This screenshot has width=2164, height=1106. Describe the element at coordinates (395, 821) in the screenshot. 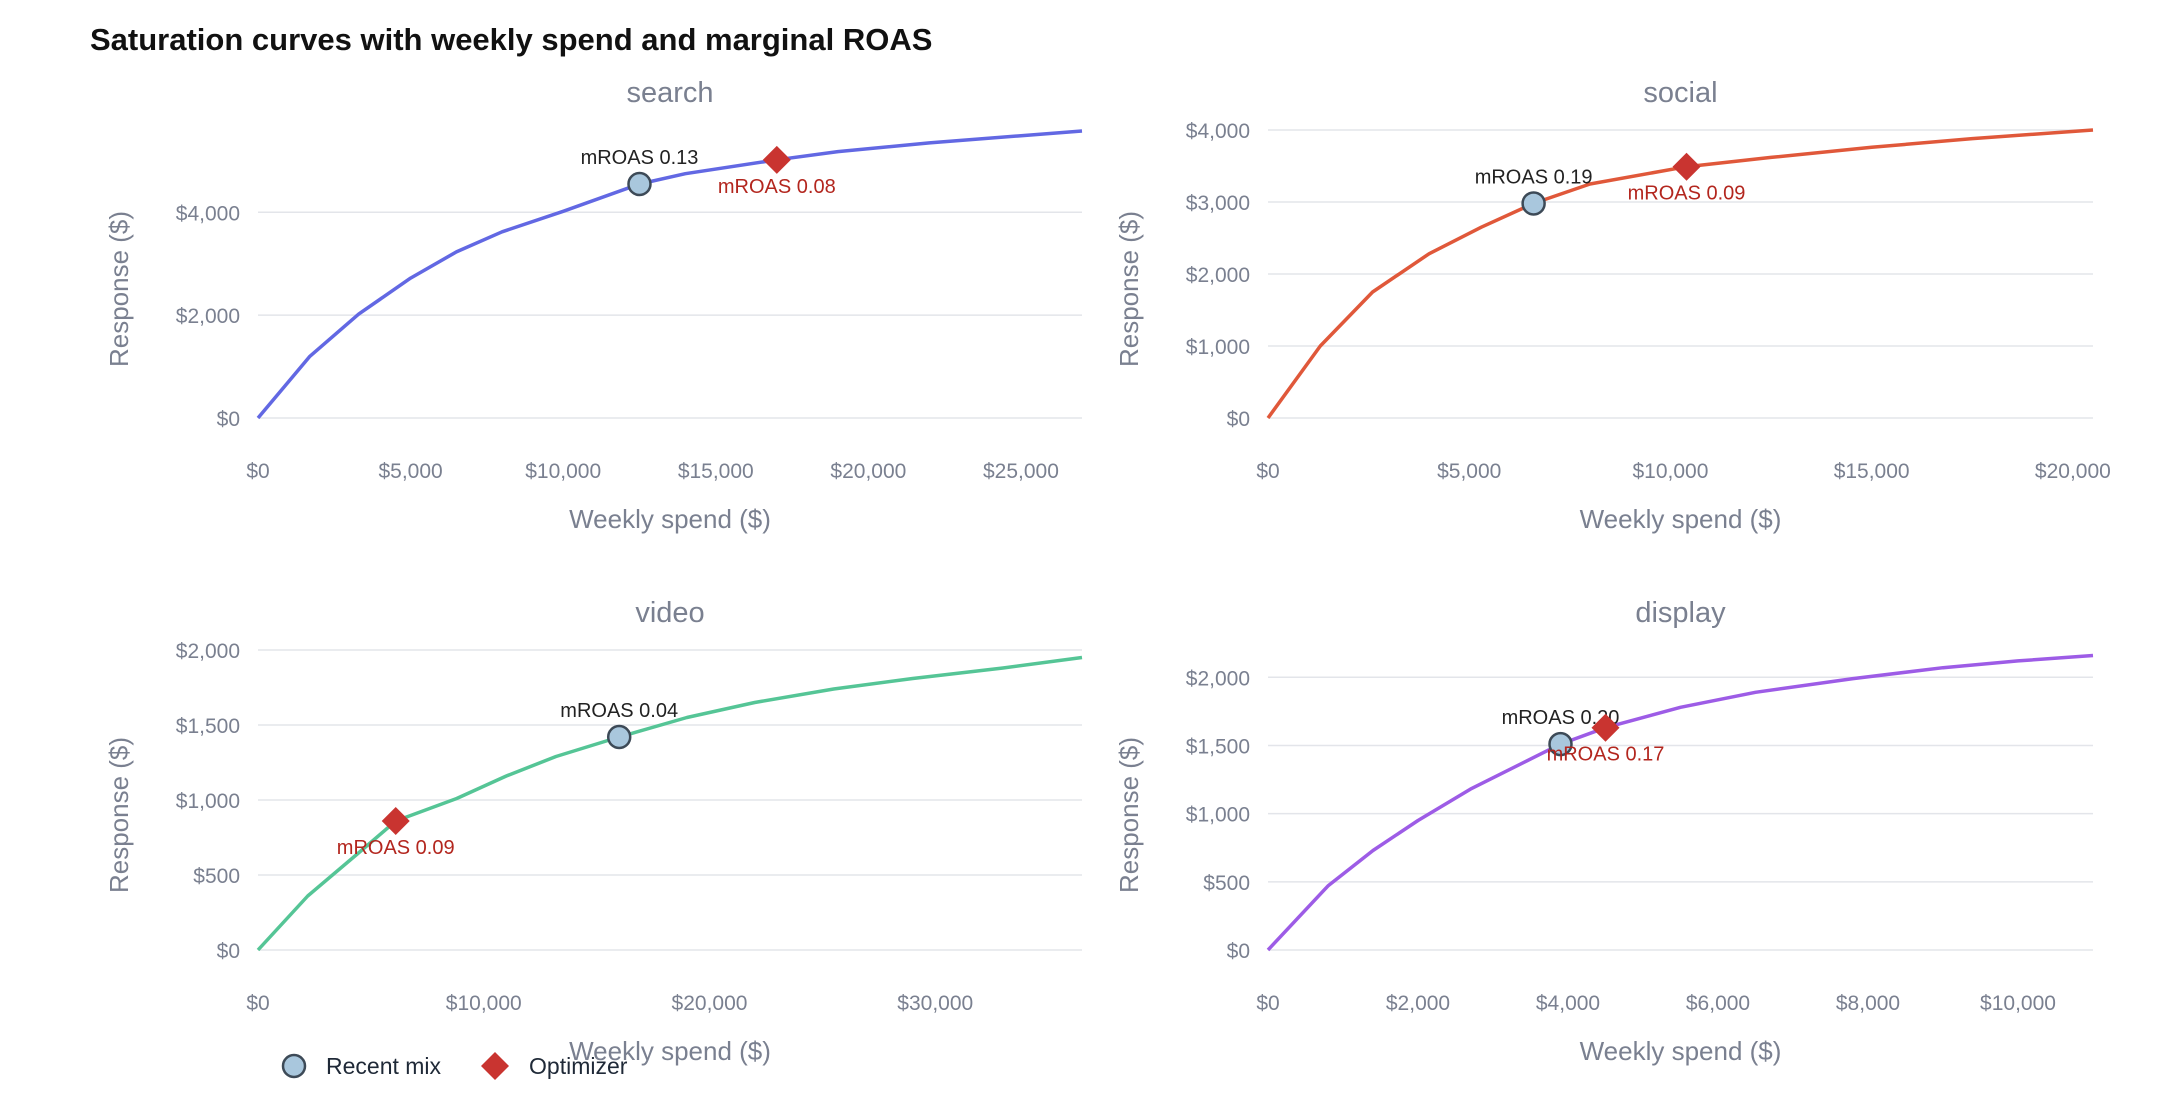

I see `video-optimizer-marker` at that location.